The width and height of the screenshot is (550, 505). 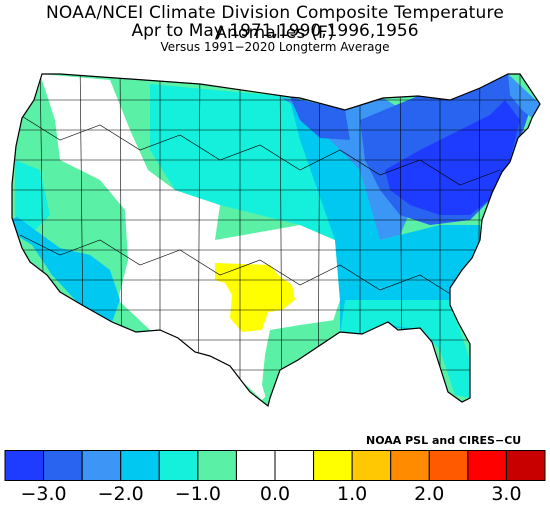 I want to click on region-northeast-core, so click(x=452, y=157).